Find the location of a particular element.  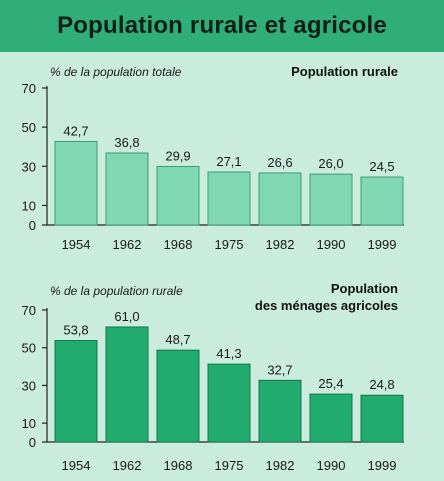

chart1-x-tick-label: 1999 is located at coordinates (382, 244).